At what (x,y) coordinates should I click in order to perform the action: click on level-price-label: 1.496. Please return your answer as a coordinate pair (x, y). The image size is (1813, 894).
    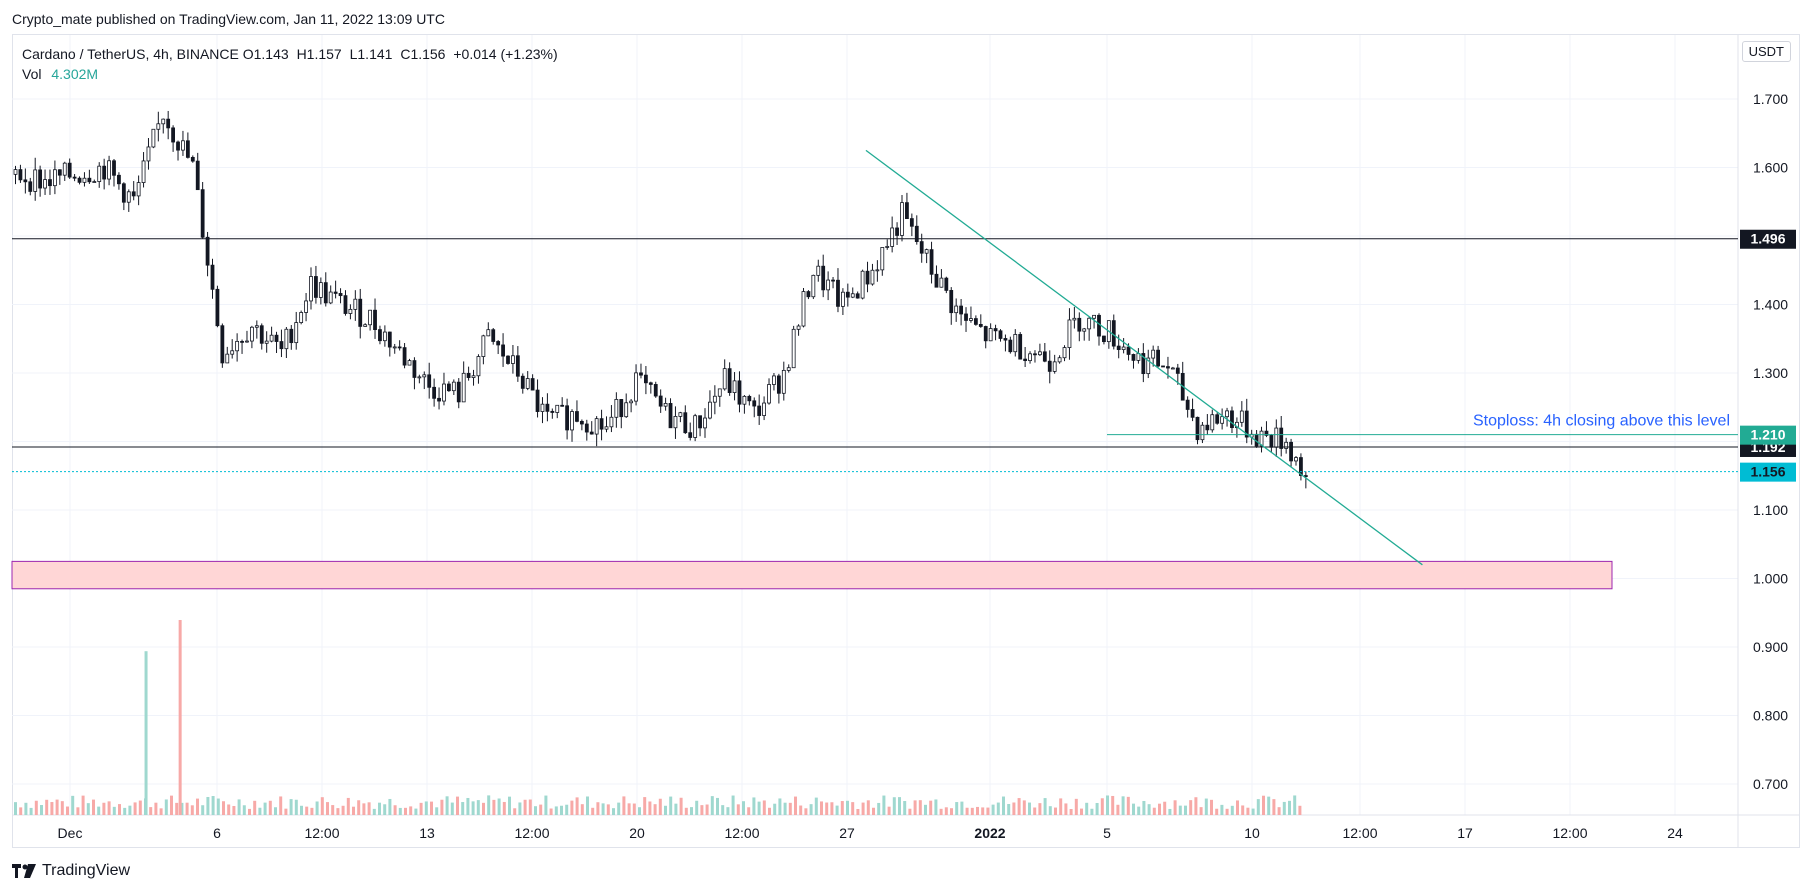
    Looking at the image, I should click on (1767, 239).